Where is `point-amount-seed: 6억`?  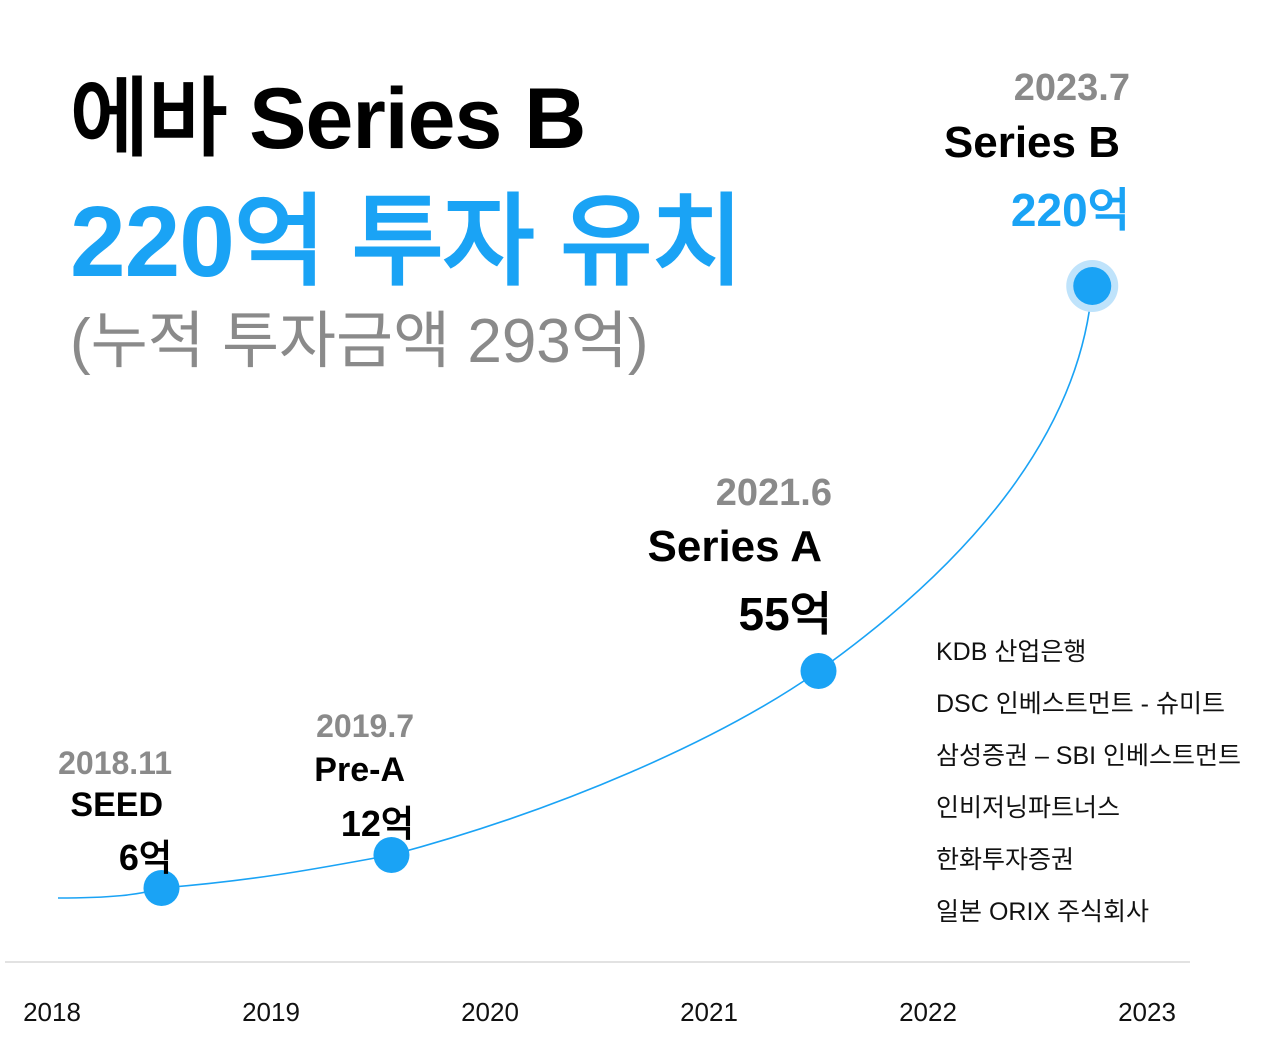 point-amount-seed: 6억 is located at coordinates (145, 857).